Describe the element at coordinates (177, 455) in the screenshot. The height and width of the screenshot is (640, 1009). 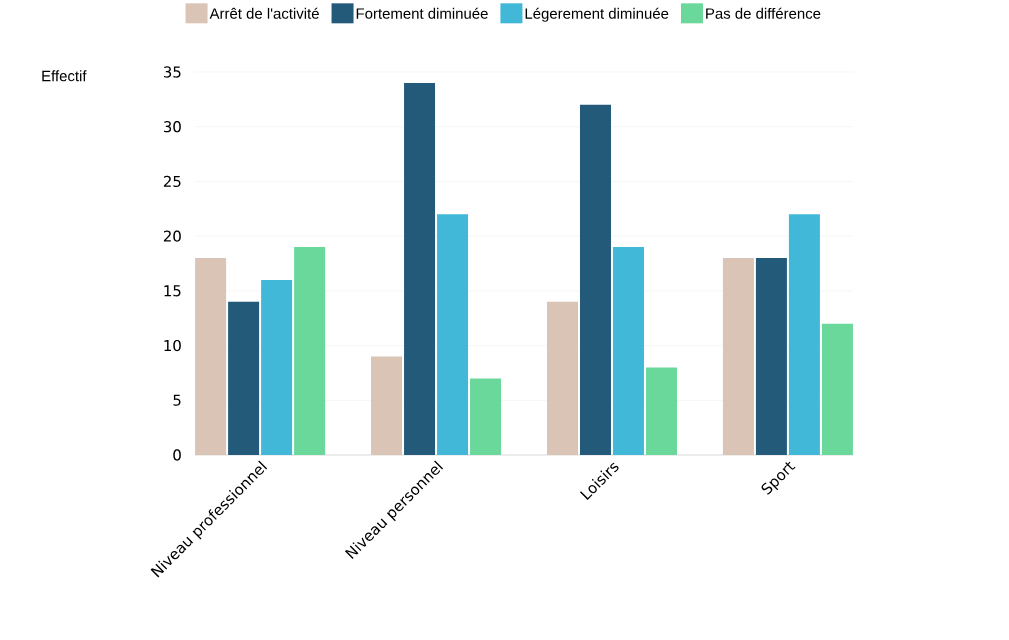
I see `y-tick-label: 0` at that location.